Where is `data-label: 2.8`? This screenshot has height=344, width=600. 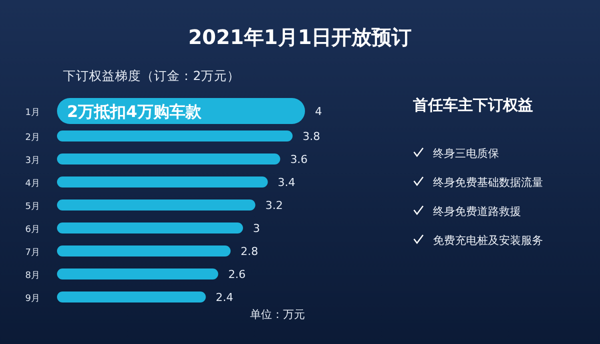 data-label: 2.8 is located at coordinates (249, 251).